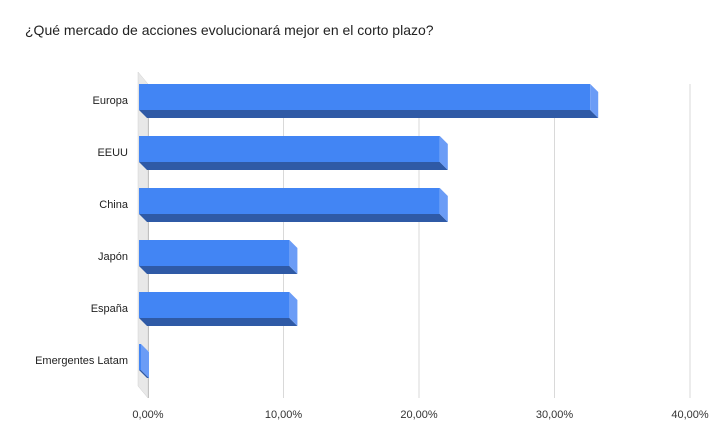  I want to click on x-tick-label: 30,00%, so click(555, 415).